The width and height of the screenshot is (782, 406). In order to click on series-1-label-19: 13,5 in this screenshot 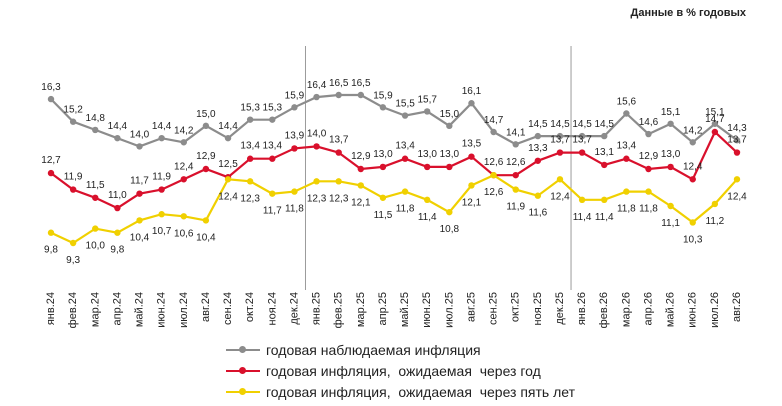, I will do `click(472, 144)`.